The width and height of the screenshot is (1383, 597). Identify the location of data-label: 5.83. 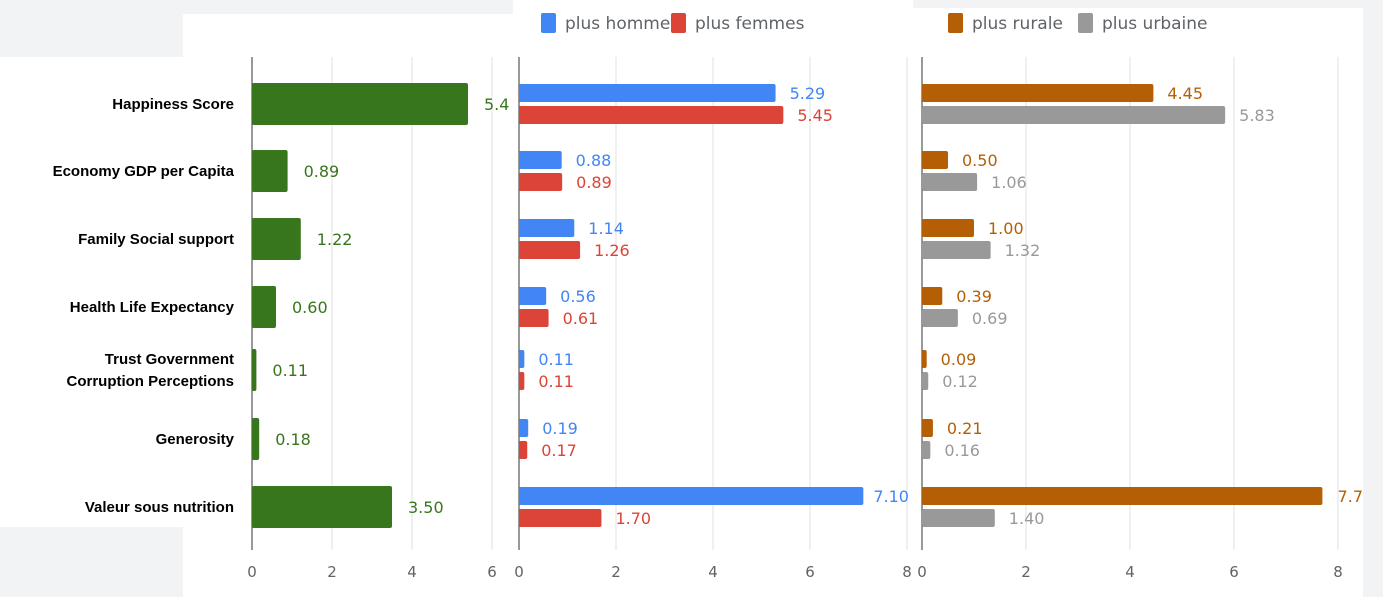
(1257, 115).